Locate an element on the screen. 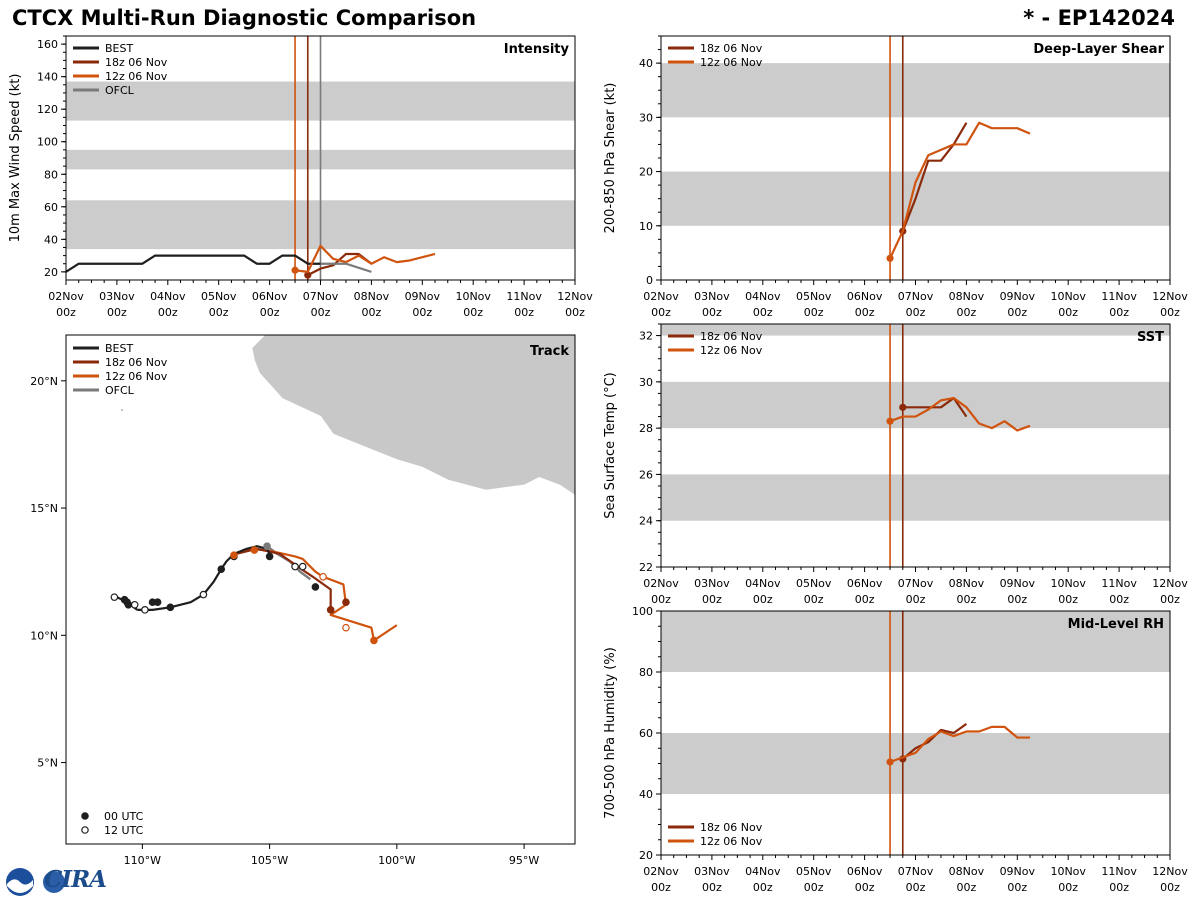 The height and width of the screenshot is (900, 1200). sst-series-r12 is located at coordinates (960, 414).